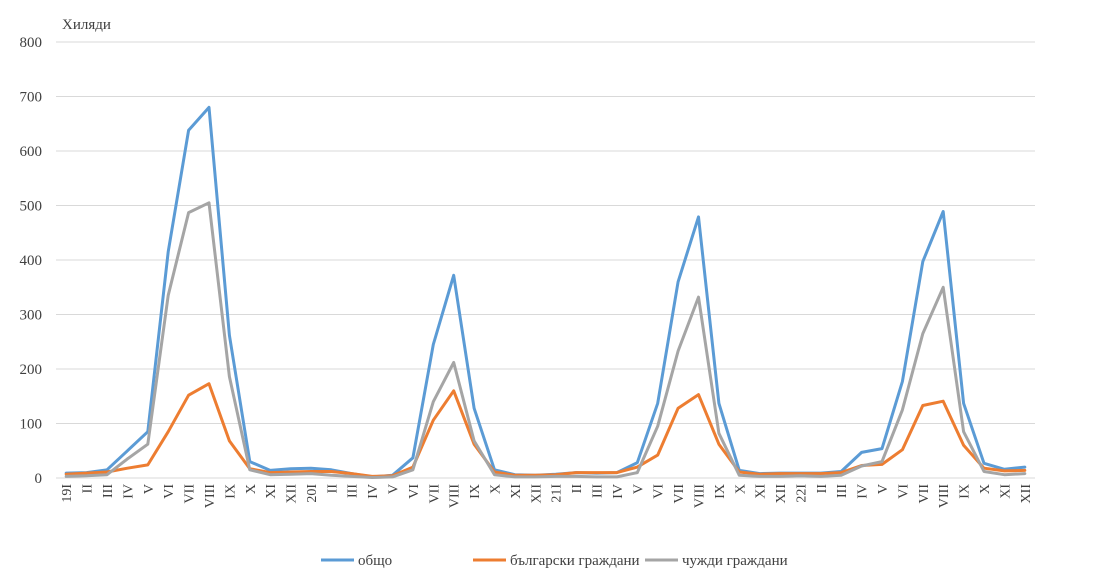 This screenshot has height=584, width=1093. I want to click on y-tick-label: 0, so click(39, 479).